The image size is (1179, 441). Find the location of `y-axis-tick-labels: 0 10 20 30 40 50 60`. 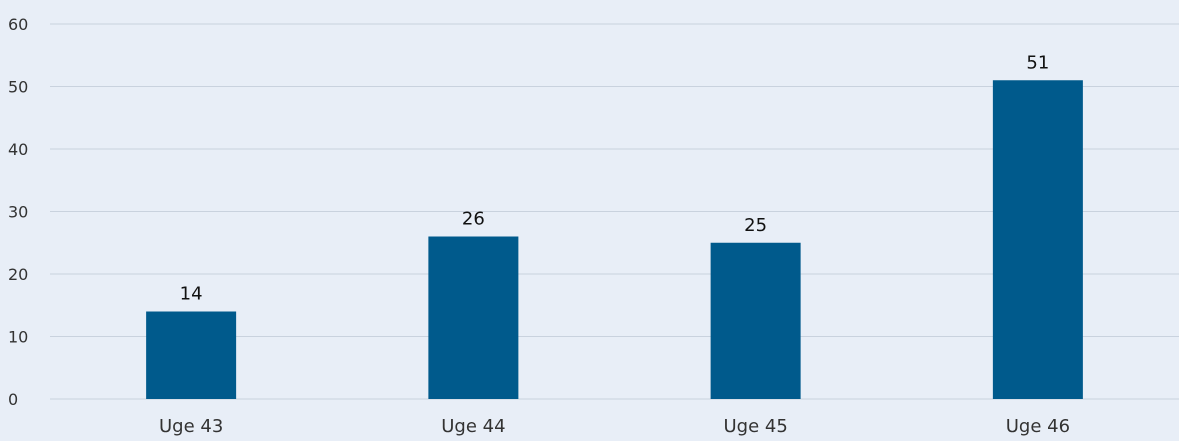

y-axis-tick-labels: 0 10 20 30 40 50 60 is located at coordinates (18, 212).